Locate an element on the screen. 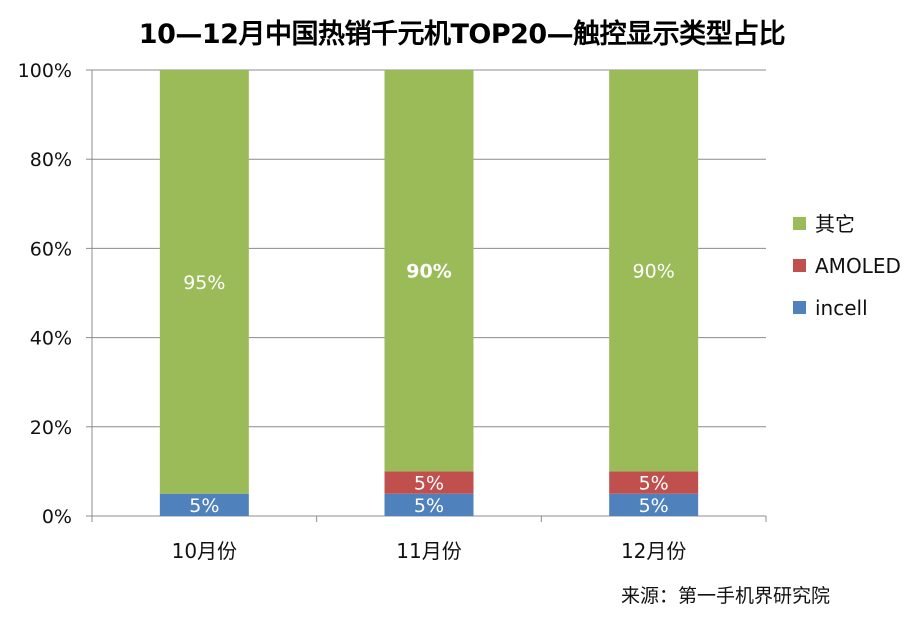 The height and width of the screenshot is (621, 924). y-tick-label: 100% is located at coordinates (45, 71).